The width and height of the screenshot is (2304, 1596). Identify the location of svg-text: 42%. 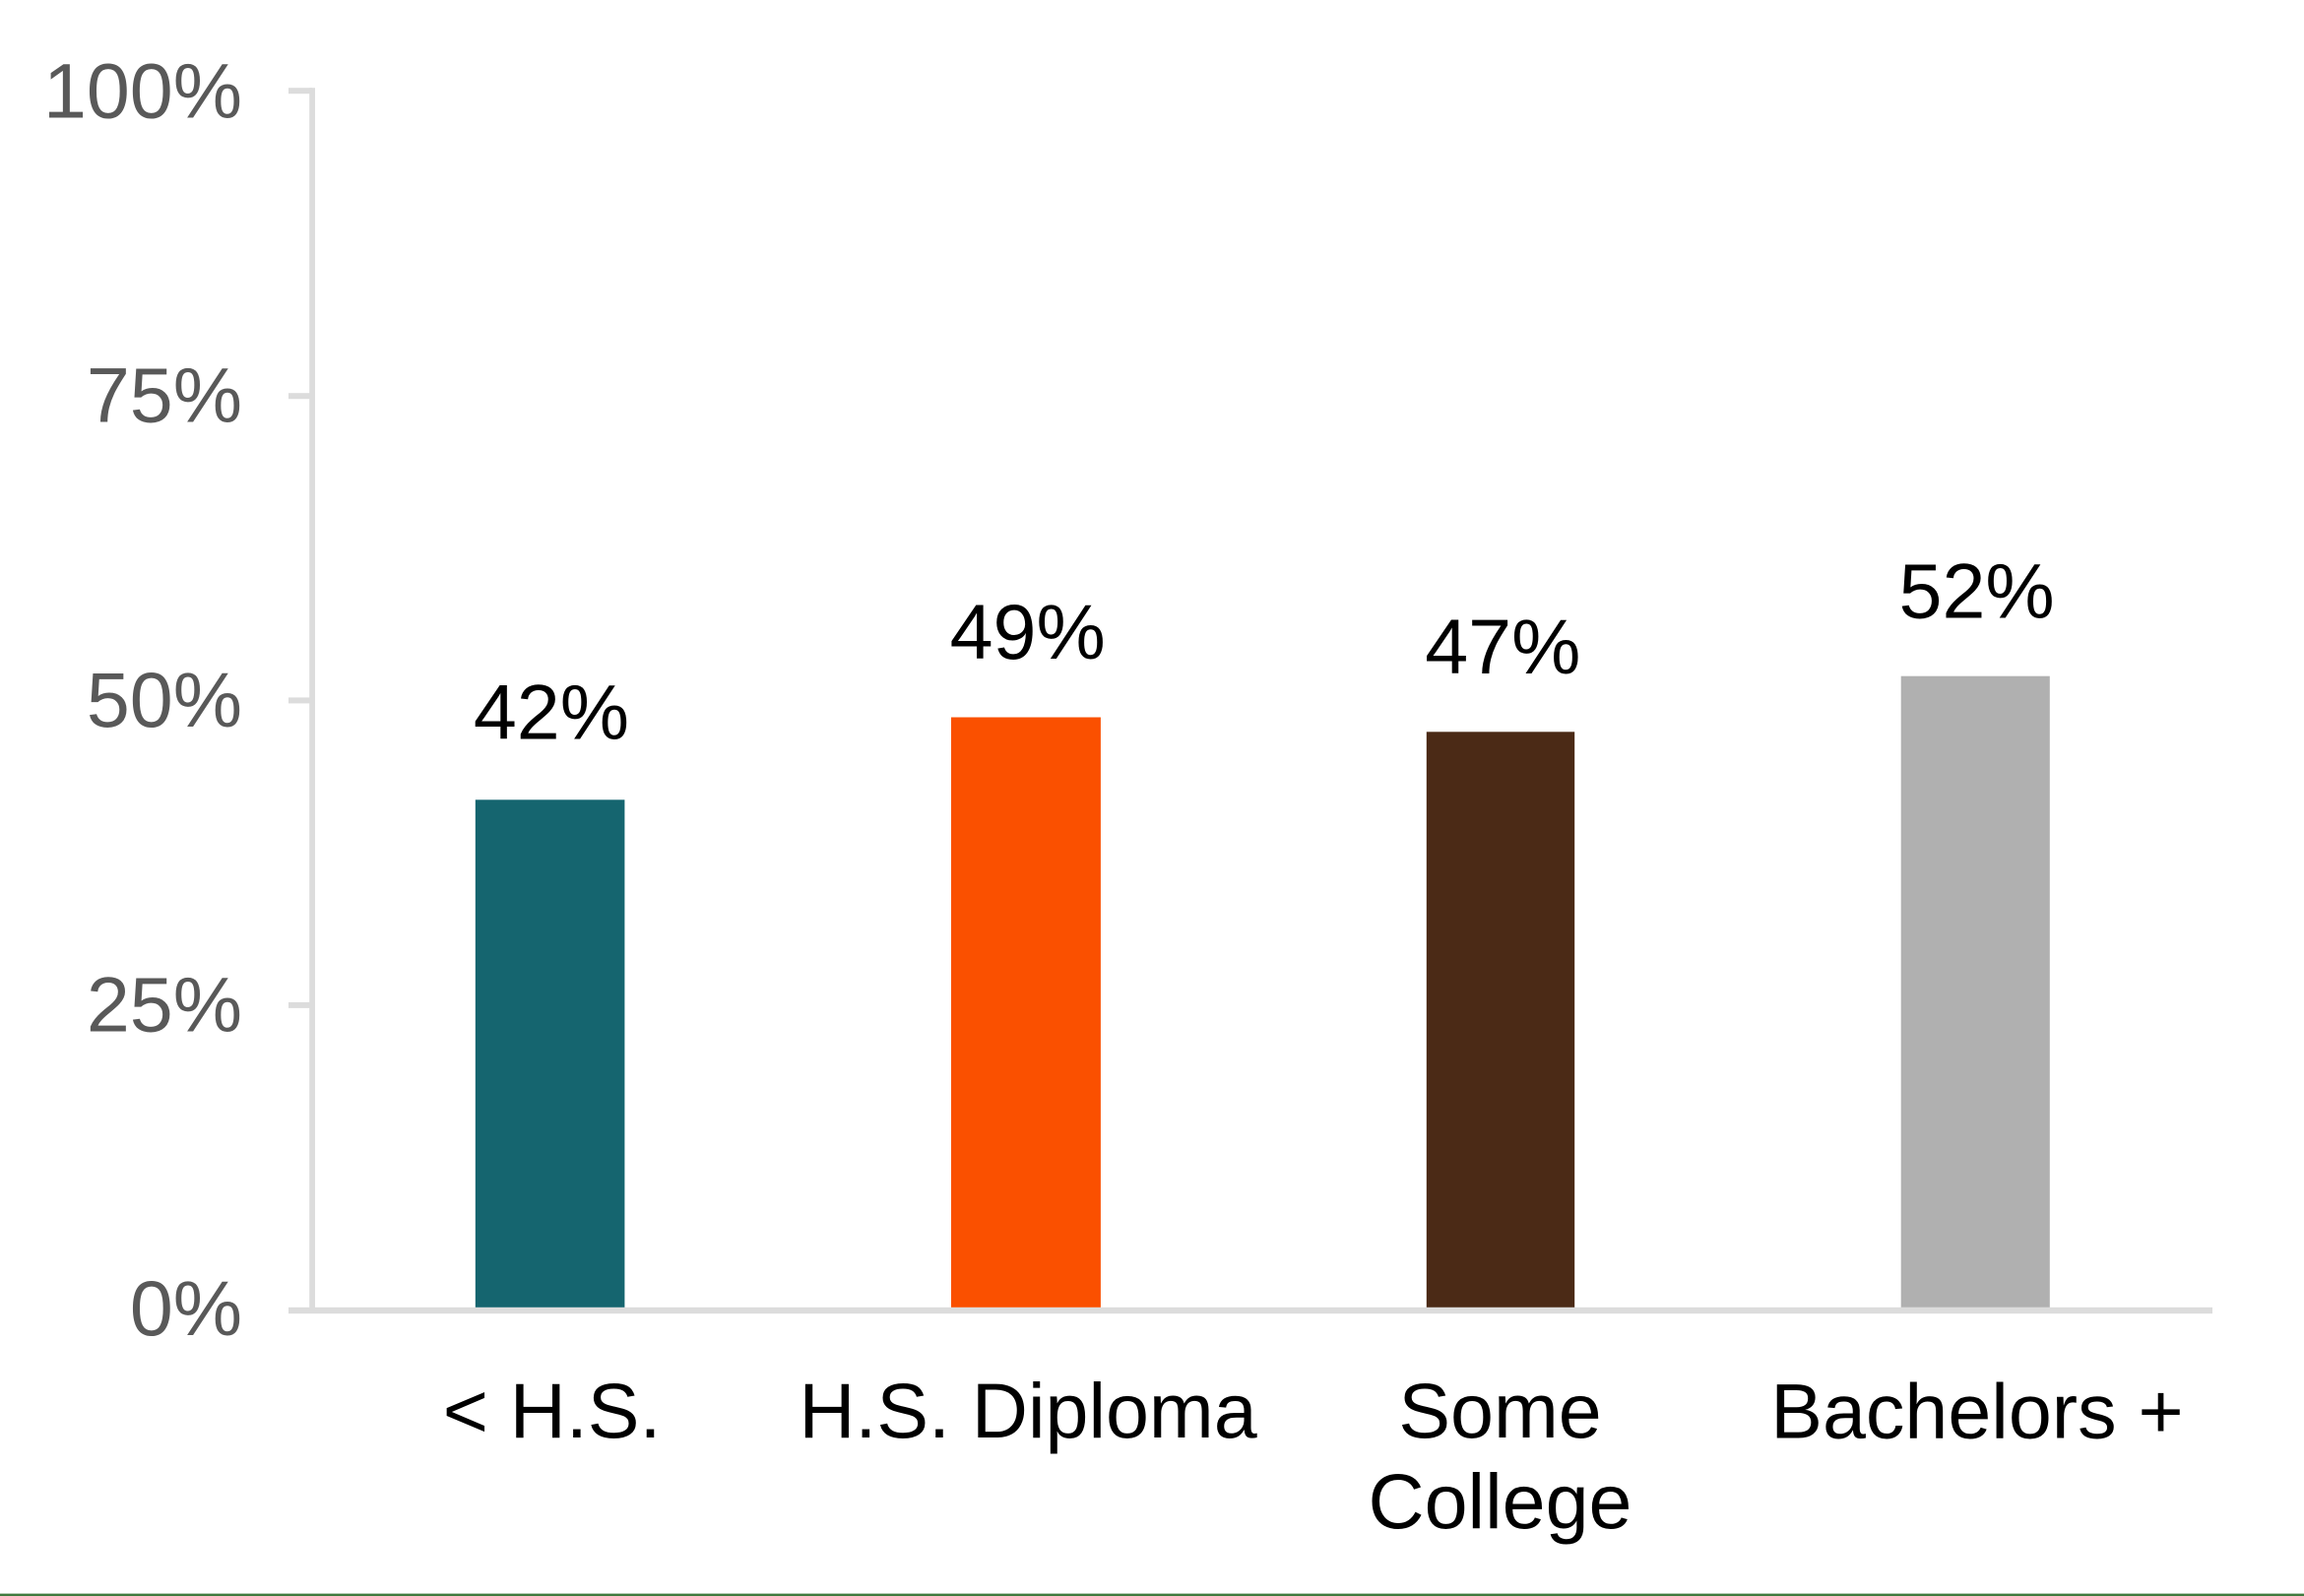
(551, 712).